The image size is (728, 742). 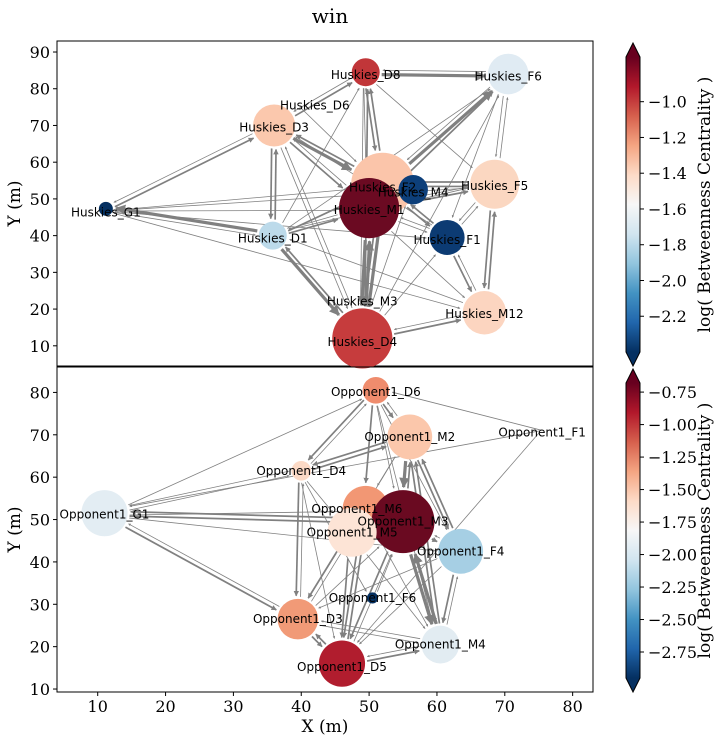 I want to click on edge-Huskies_D3-to-Huskies_D4, so click(x=314, y=228).